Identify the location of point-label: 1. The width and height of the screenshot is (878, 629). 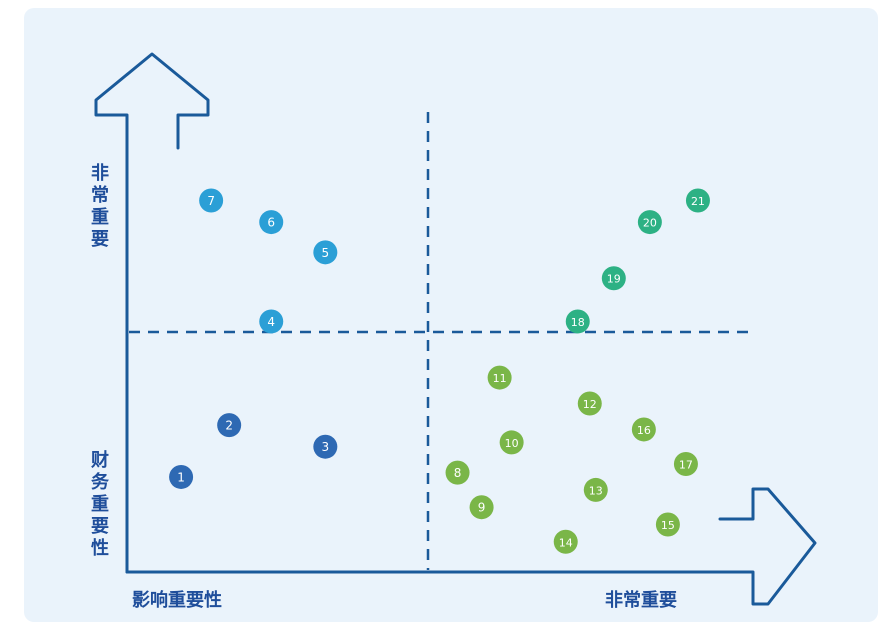
(181, 477).